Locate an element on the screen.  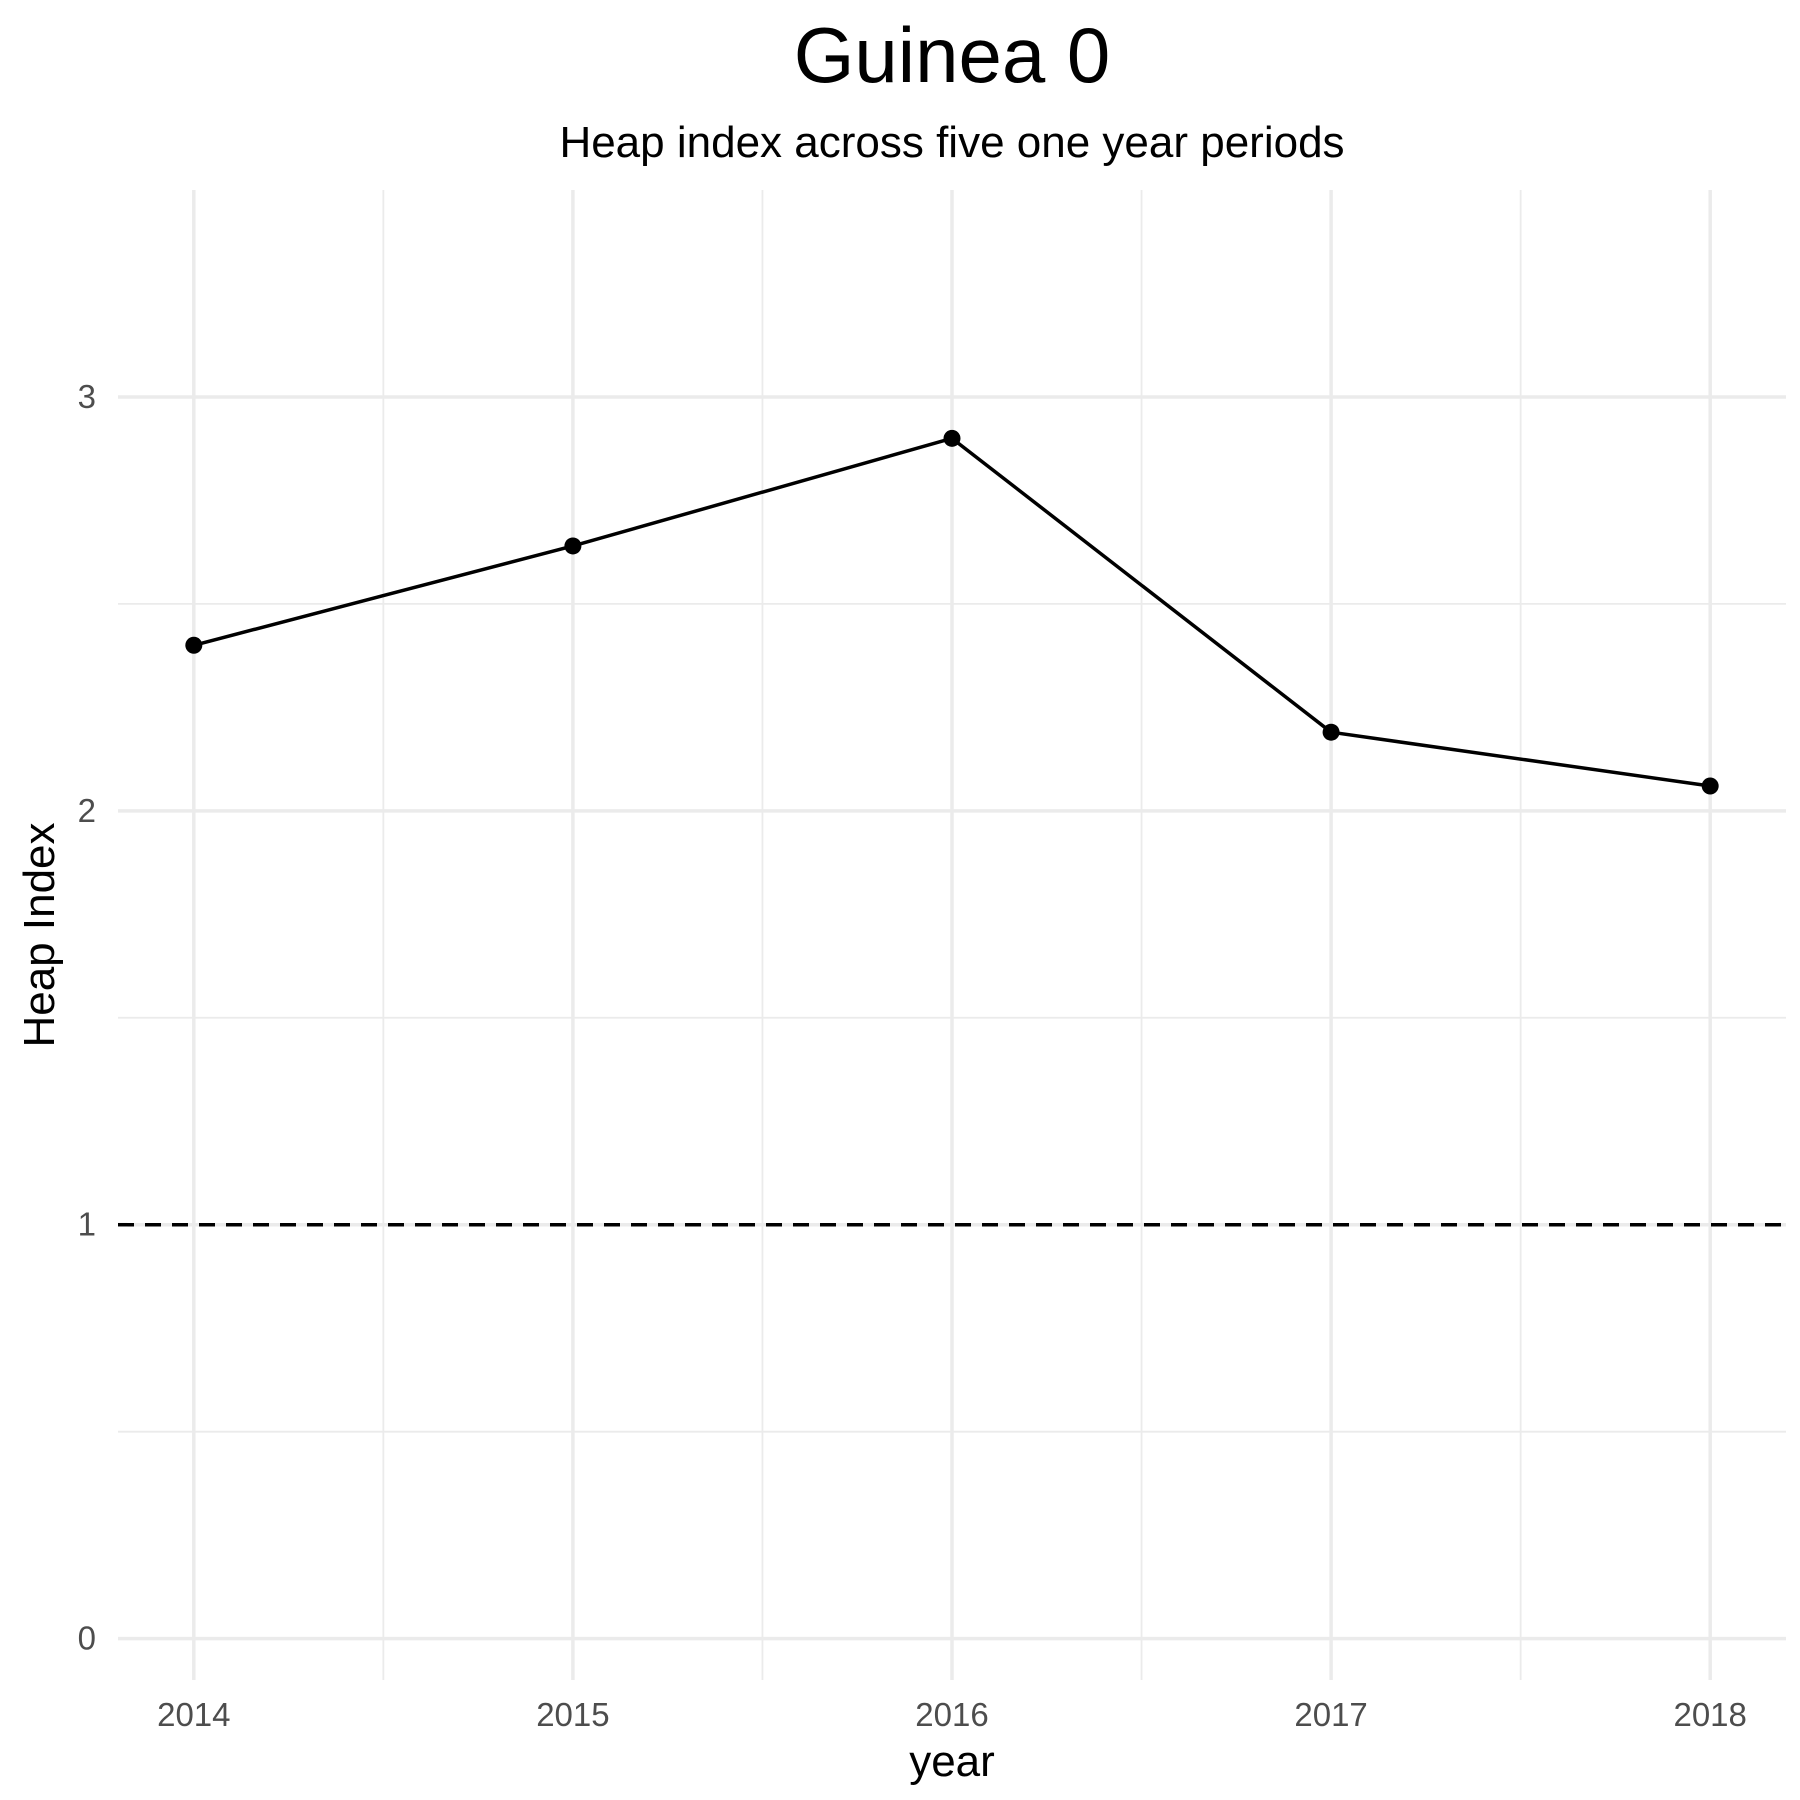
x-tick-label: 2018 is located at coordinates (1709, 1714).